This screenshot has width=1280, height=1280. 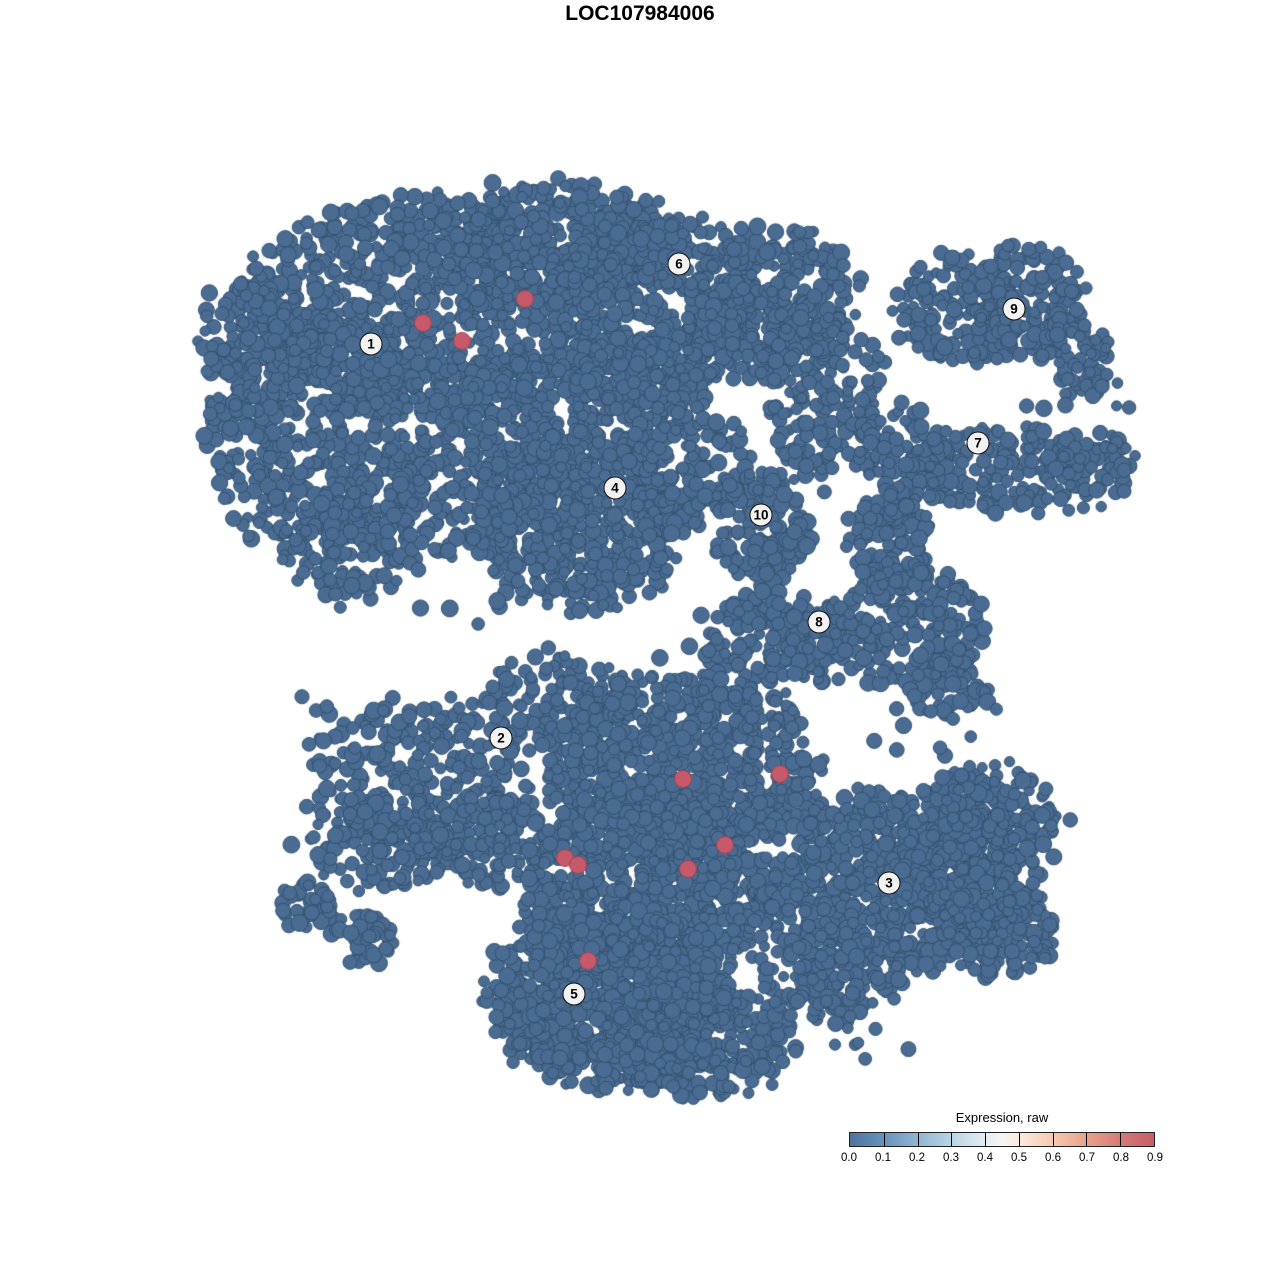 I want to click on cluster-label-7: 7, so click(x=978, y=443).